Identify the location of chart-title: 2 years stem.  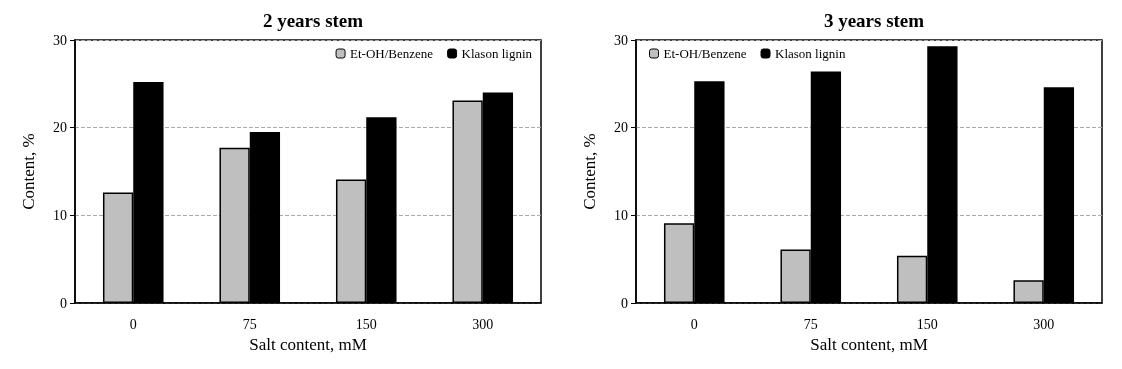
(313, 20).